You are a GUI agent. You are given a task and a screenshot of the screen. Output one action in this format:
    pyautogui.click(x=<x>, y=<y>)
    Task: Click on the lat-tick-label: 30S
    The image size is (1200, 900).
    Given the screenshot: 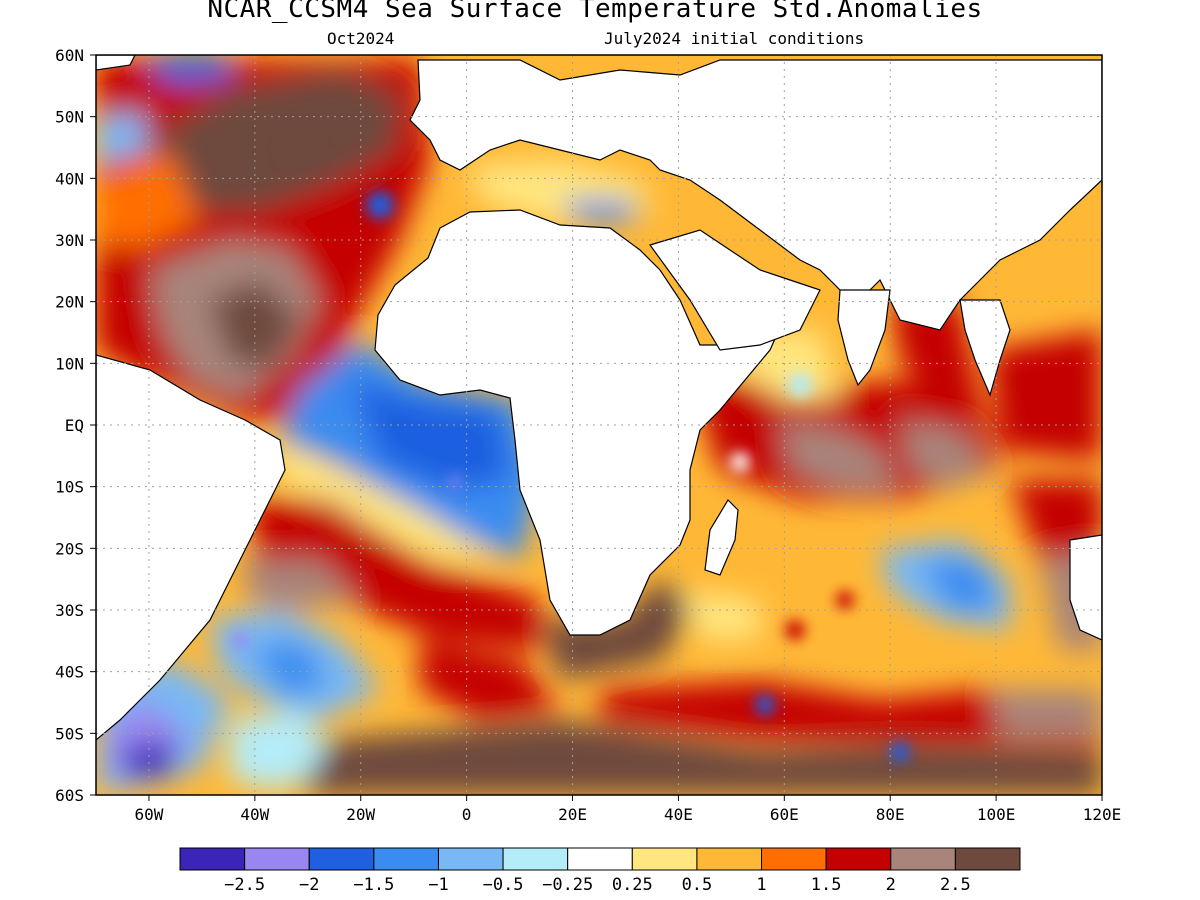 What is the action you would take?
    pyautogui.click(x=69, y=610)
    